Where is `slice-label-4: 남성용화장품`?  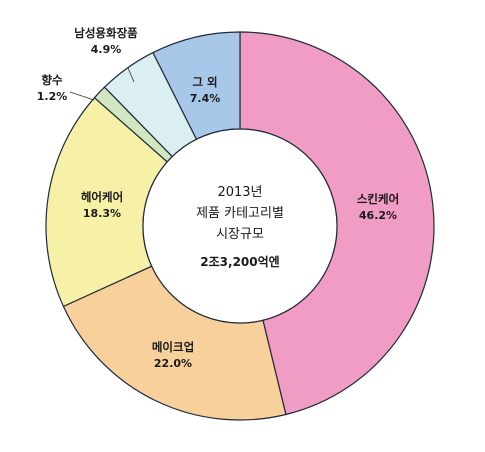 slice-label-4: 남성용화장품 is located at coordinates (106, 33).